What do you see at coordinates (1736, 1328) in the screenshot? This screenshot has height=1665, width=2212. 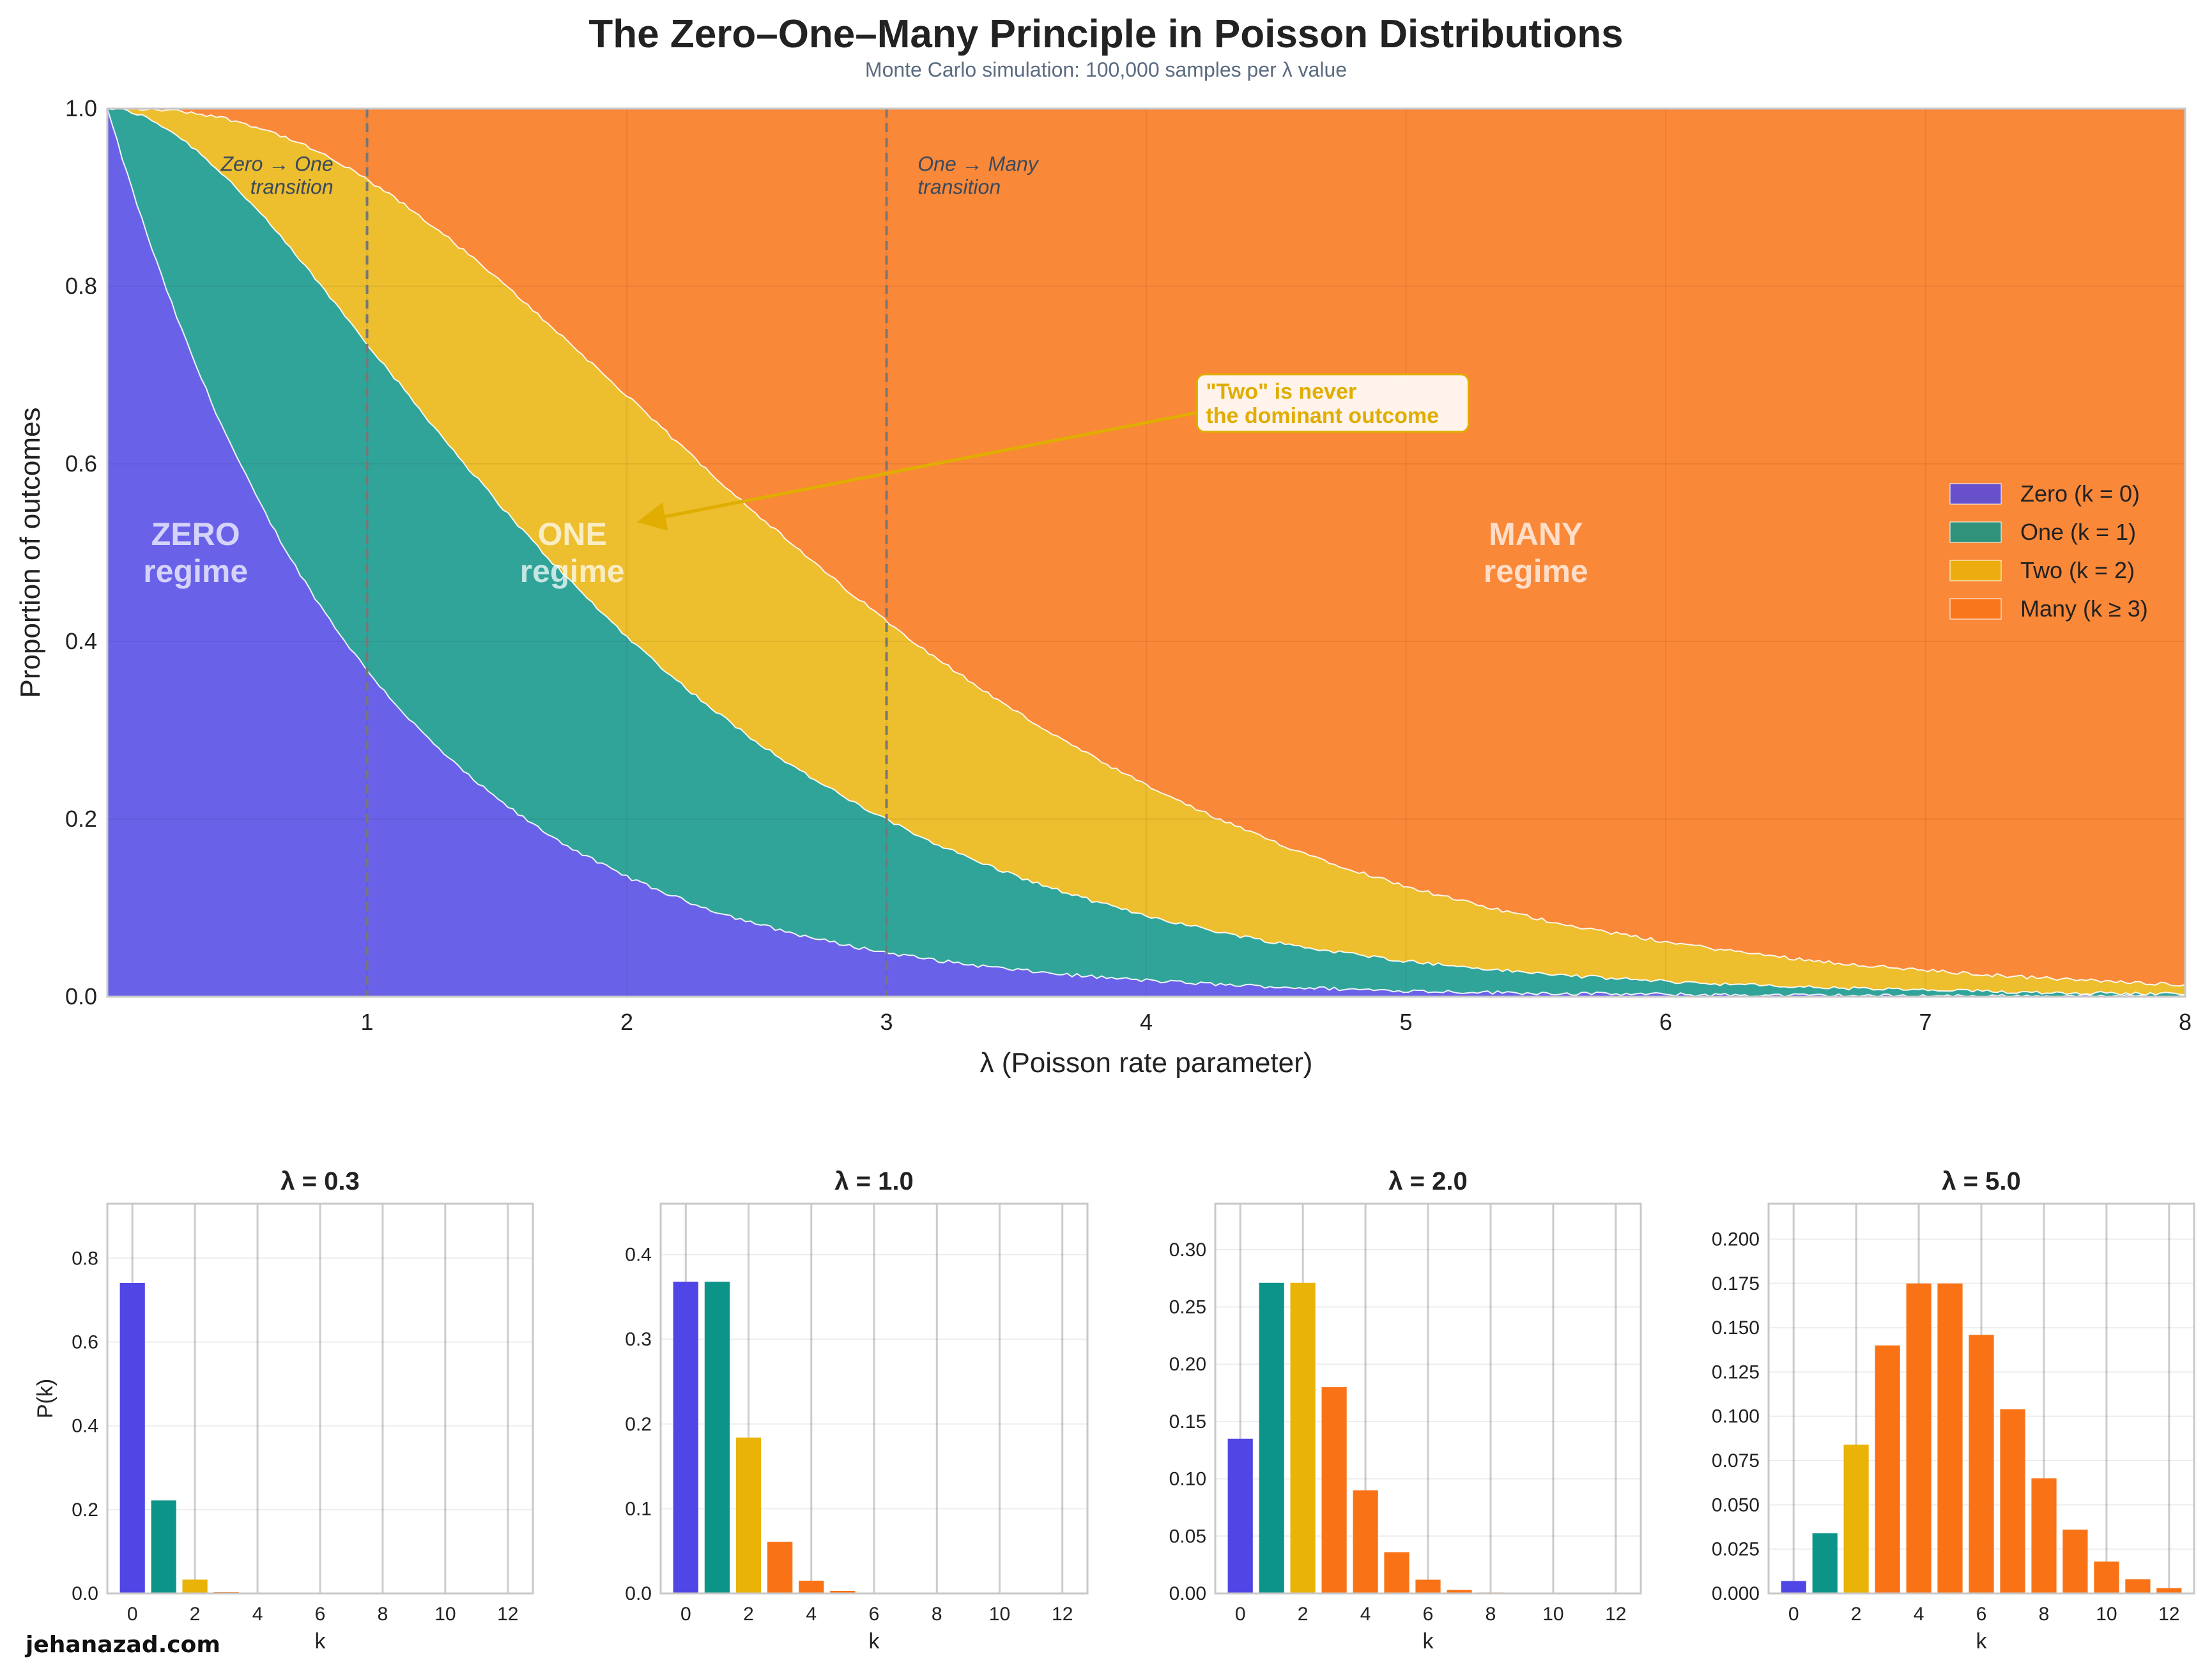 I see `subplot-y-tick-label: 0.150` at bounding box center [1736, 1328].